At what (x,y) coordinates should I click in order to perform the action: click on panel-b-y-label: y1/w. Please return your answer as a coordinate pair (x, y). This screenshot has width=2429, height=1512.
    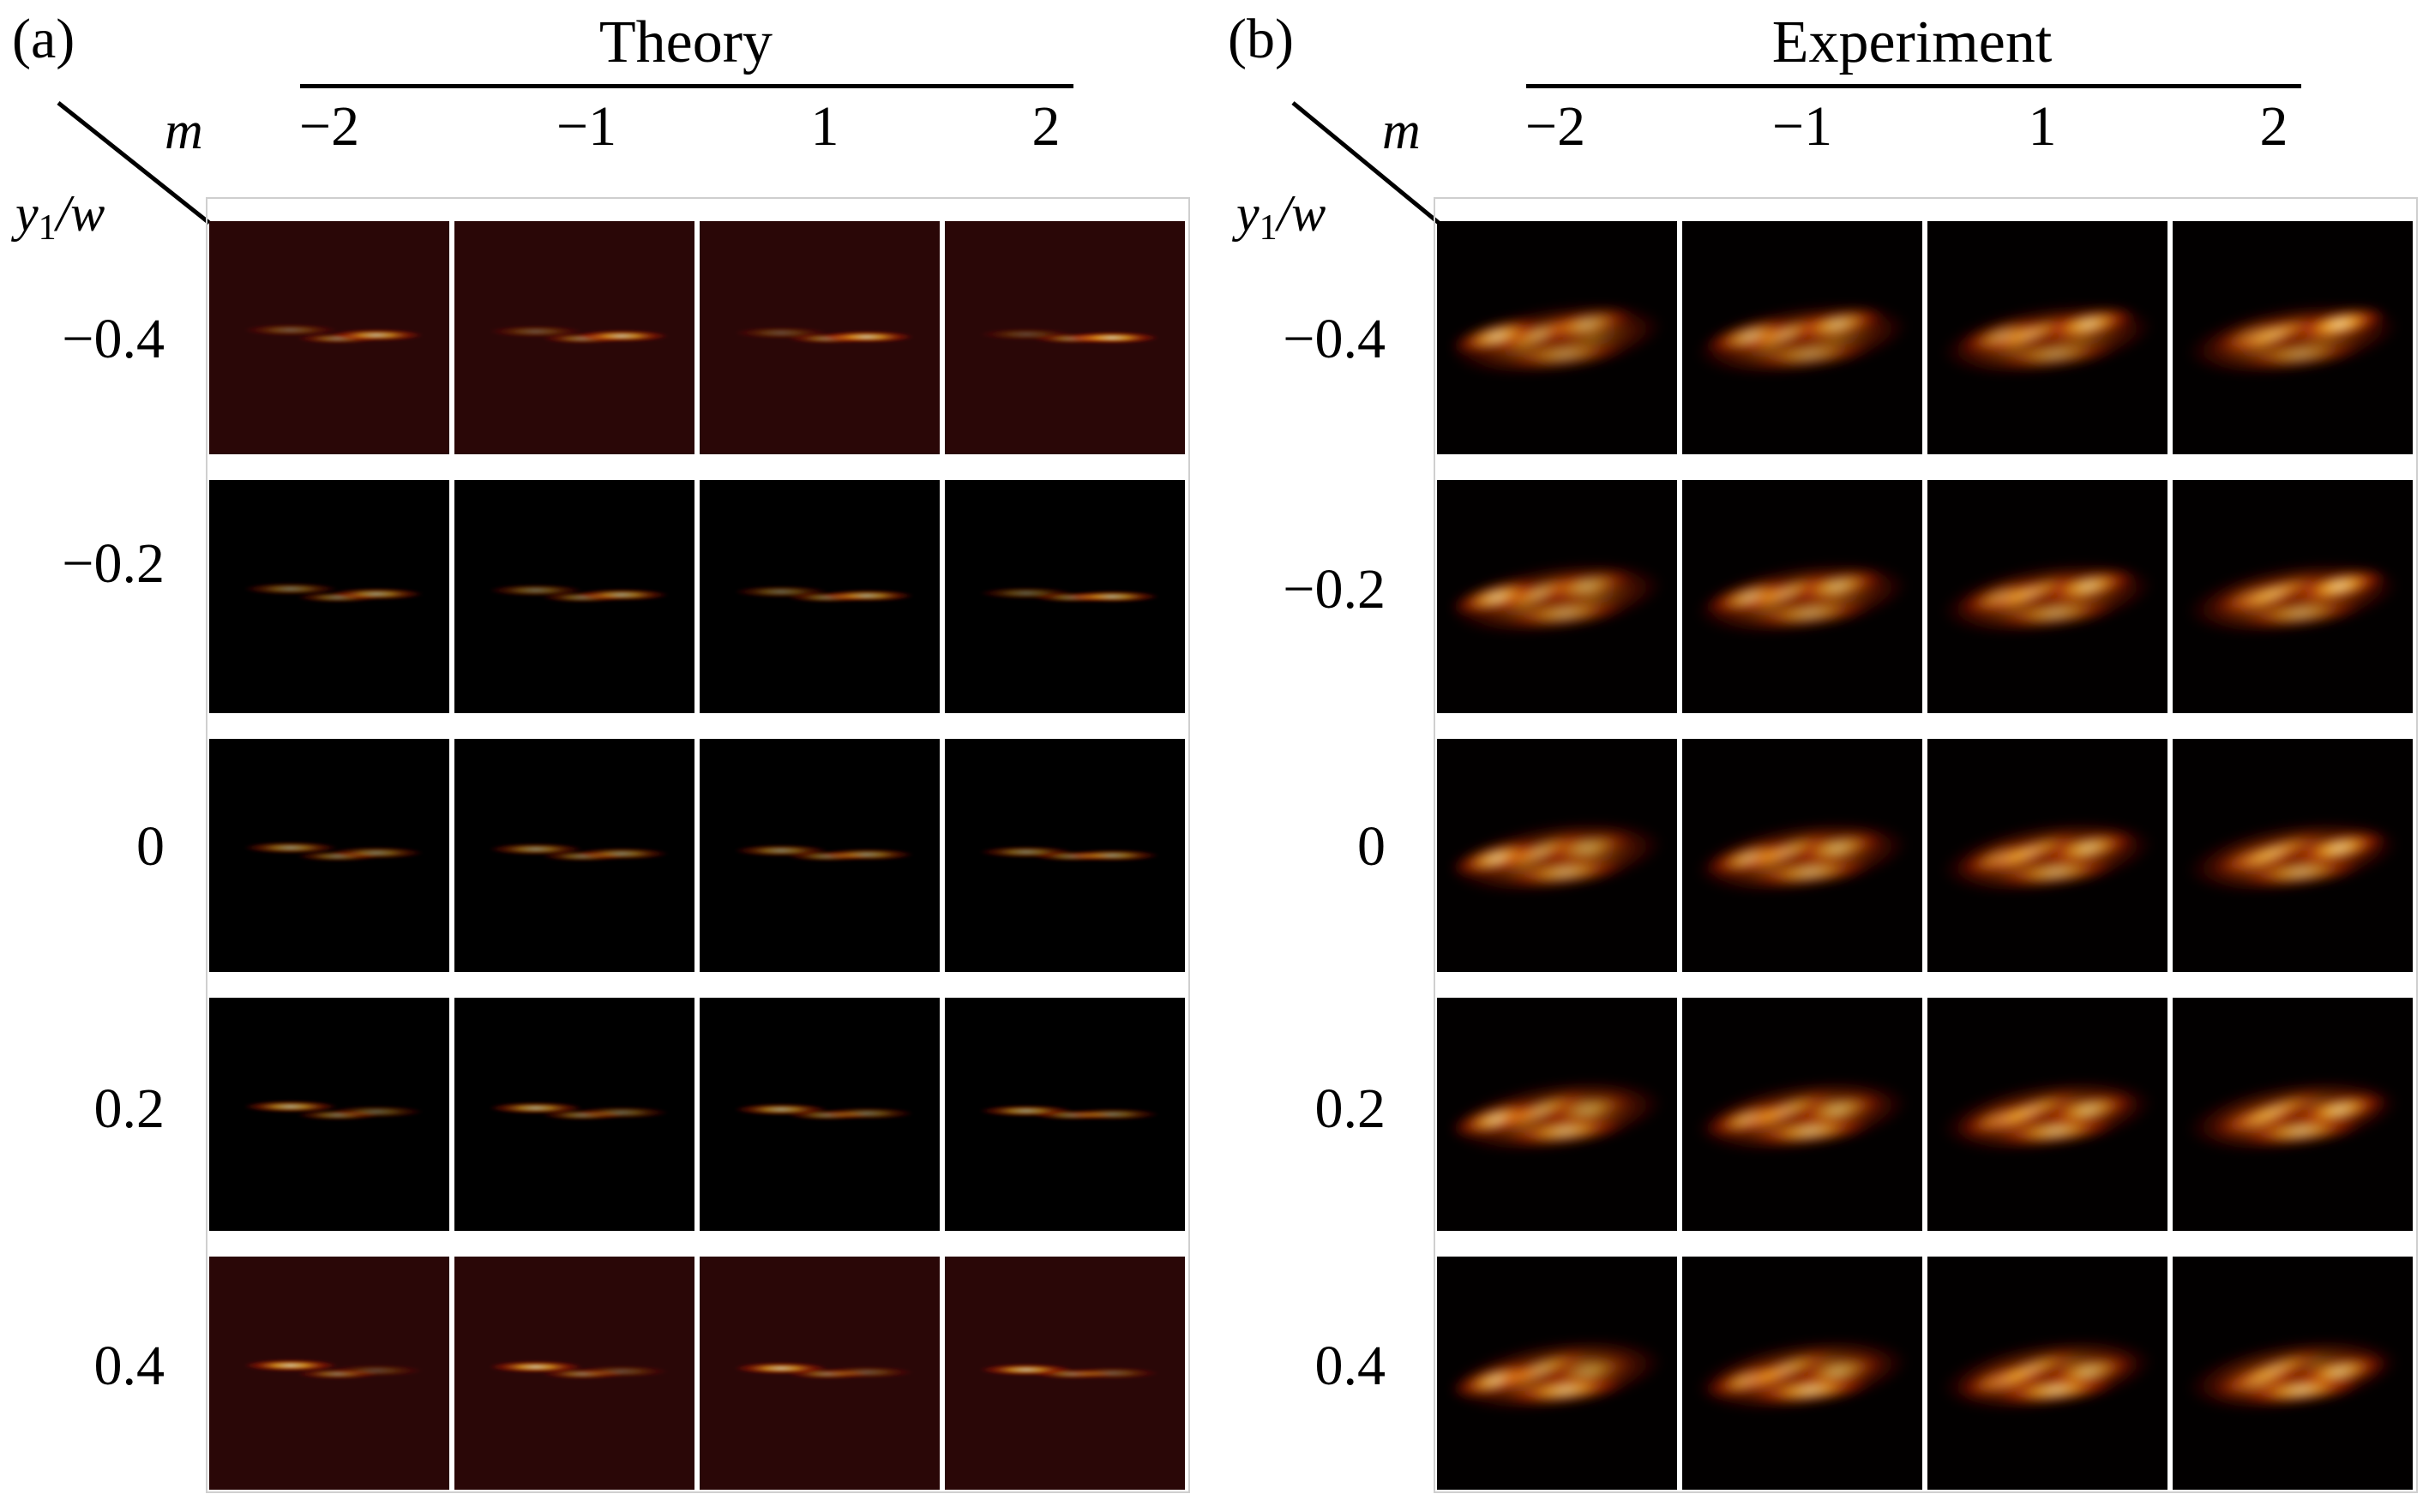
    Looking at the image, I should click on (1281, 216).